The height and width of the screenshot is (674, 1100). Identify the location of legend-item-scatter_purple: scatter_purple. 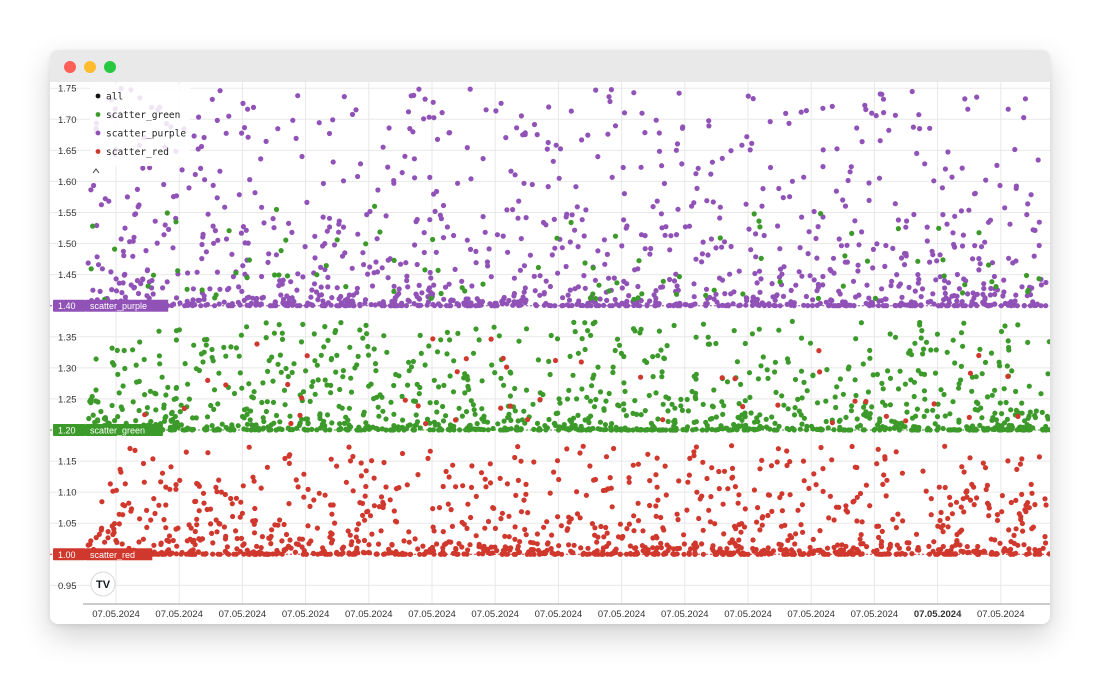
(141, 134).